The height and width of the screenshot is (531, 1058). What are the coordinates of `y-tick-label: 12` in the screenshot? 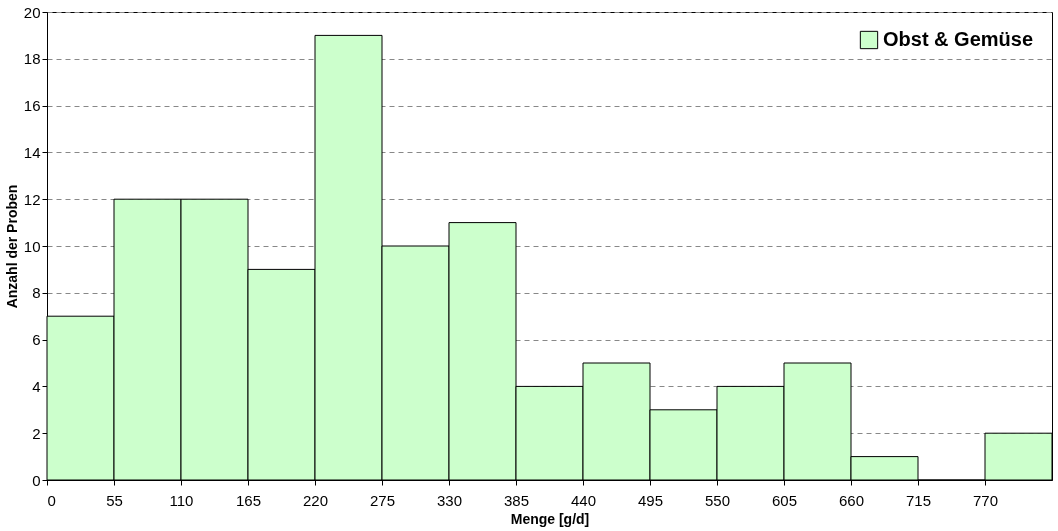 It's located at (32, 199).